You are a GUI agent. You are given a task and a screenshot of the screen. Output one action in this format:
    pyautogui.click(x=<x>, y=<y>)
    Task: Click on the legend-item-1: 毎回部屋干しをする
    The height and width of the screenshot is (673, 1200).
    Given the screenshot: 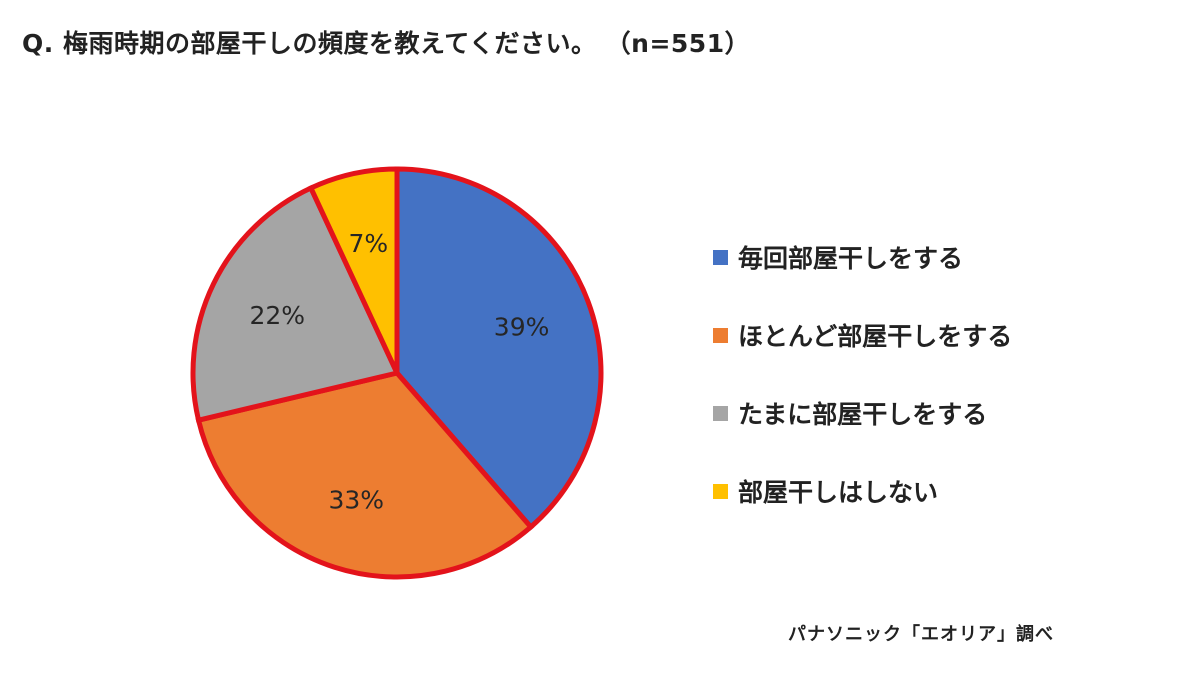 What is the action you would take?
    pyautogui.click(x=862, y=257)
    